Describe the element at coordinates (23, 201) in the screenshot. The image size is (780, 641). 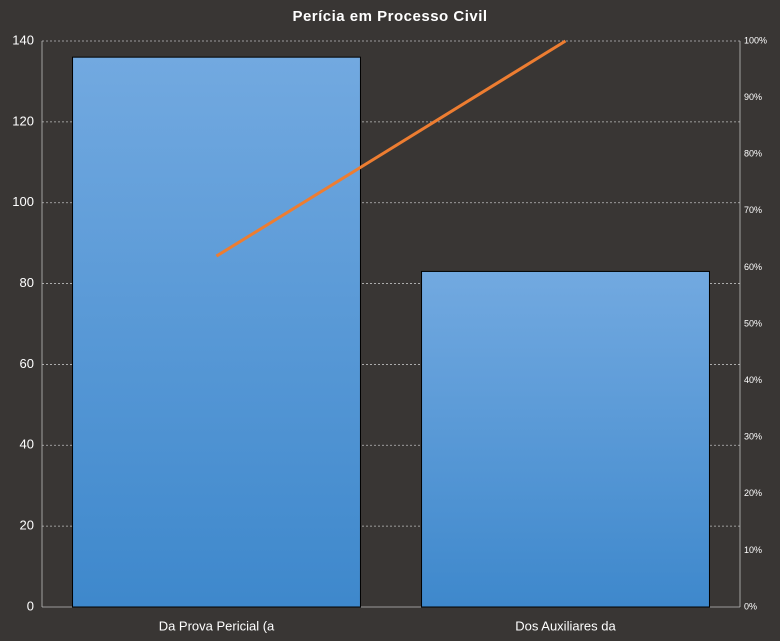
I see `y-tick-label: 100` at that location.